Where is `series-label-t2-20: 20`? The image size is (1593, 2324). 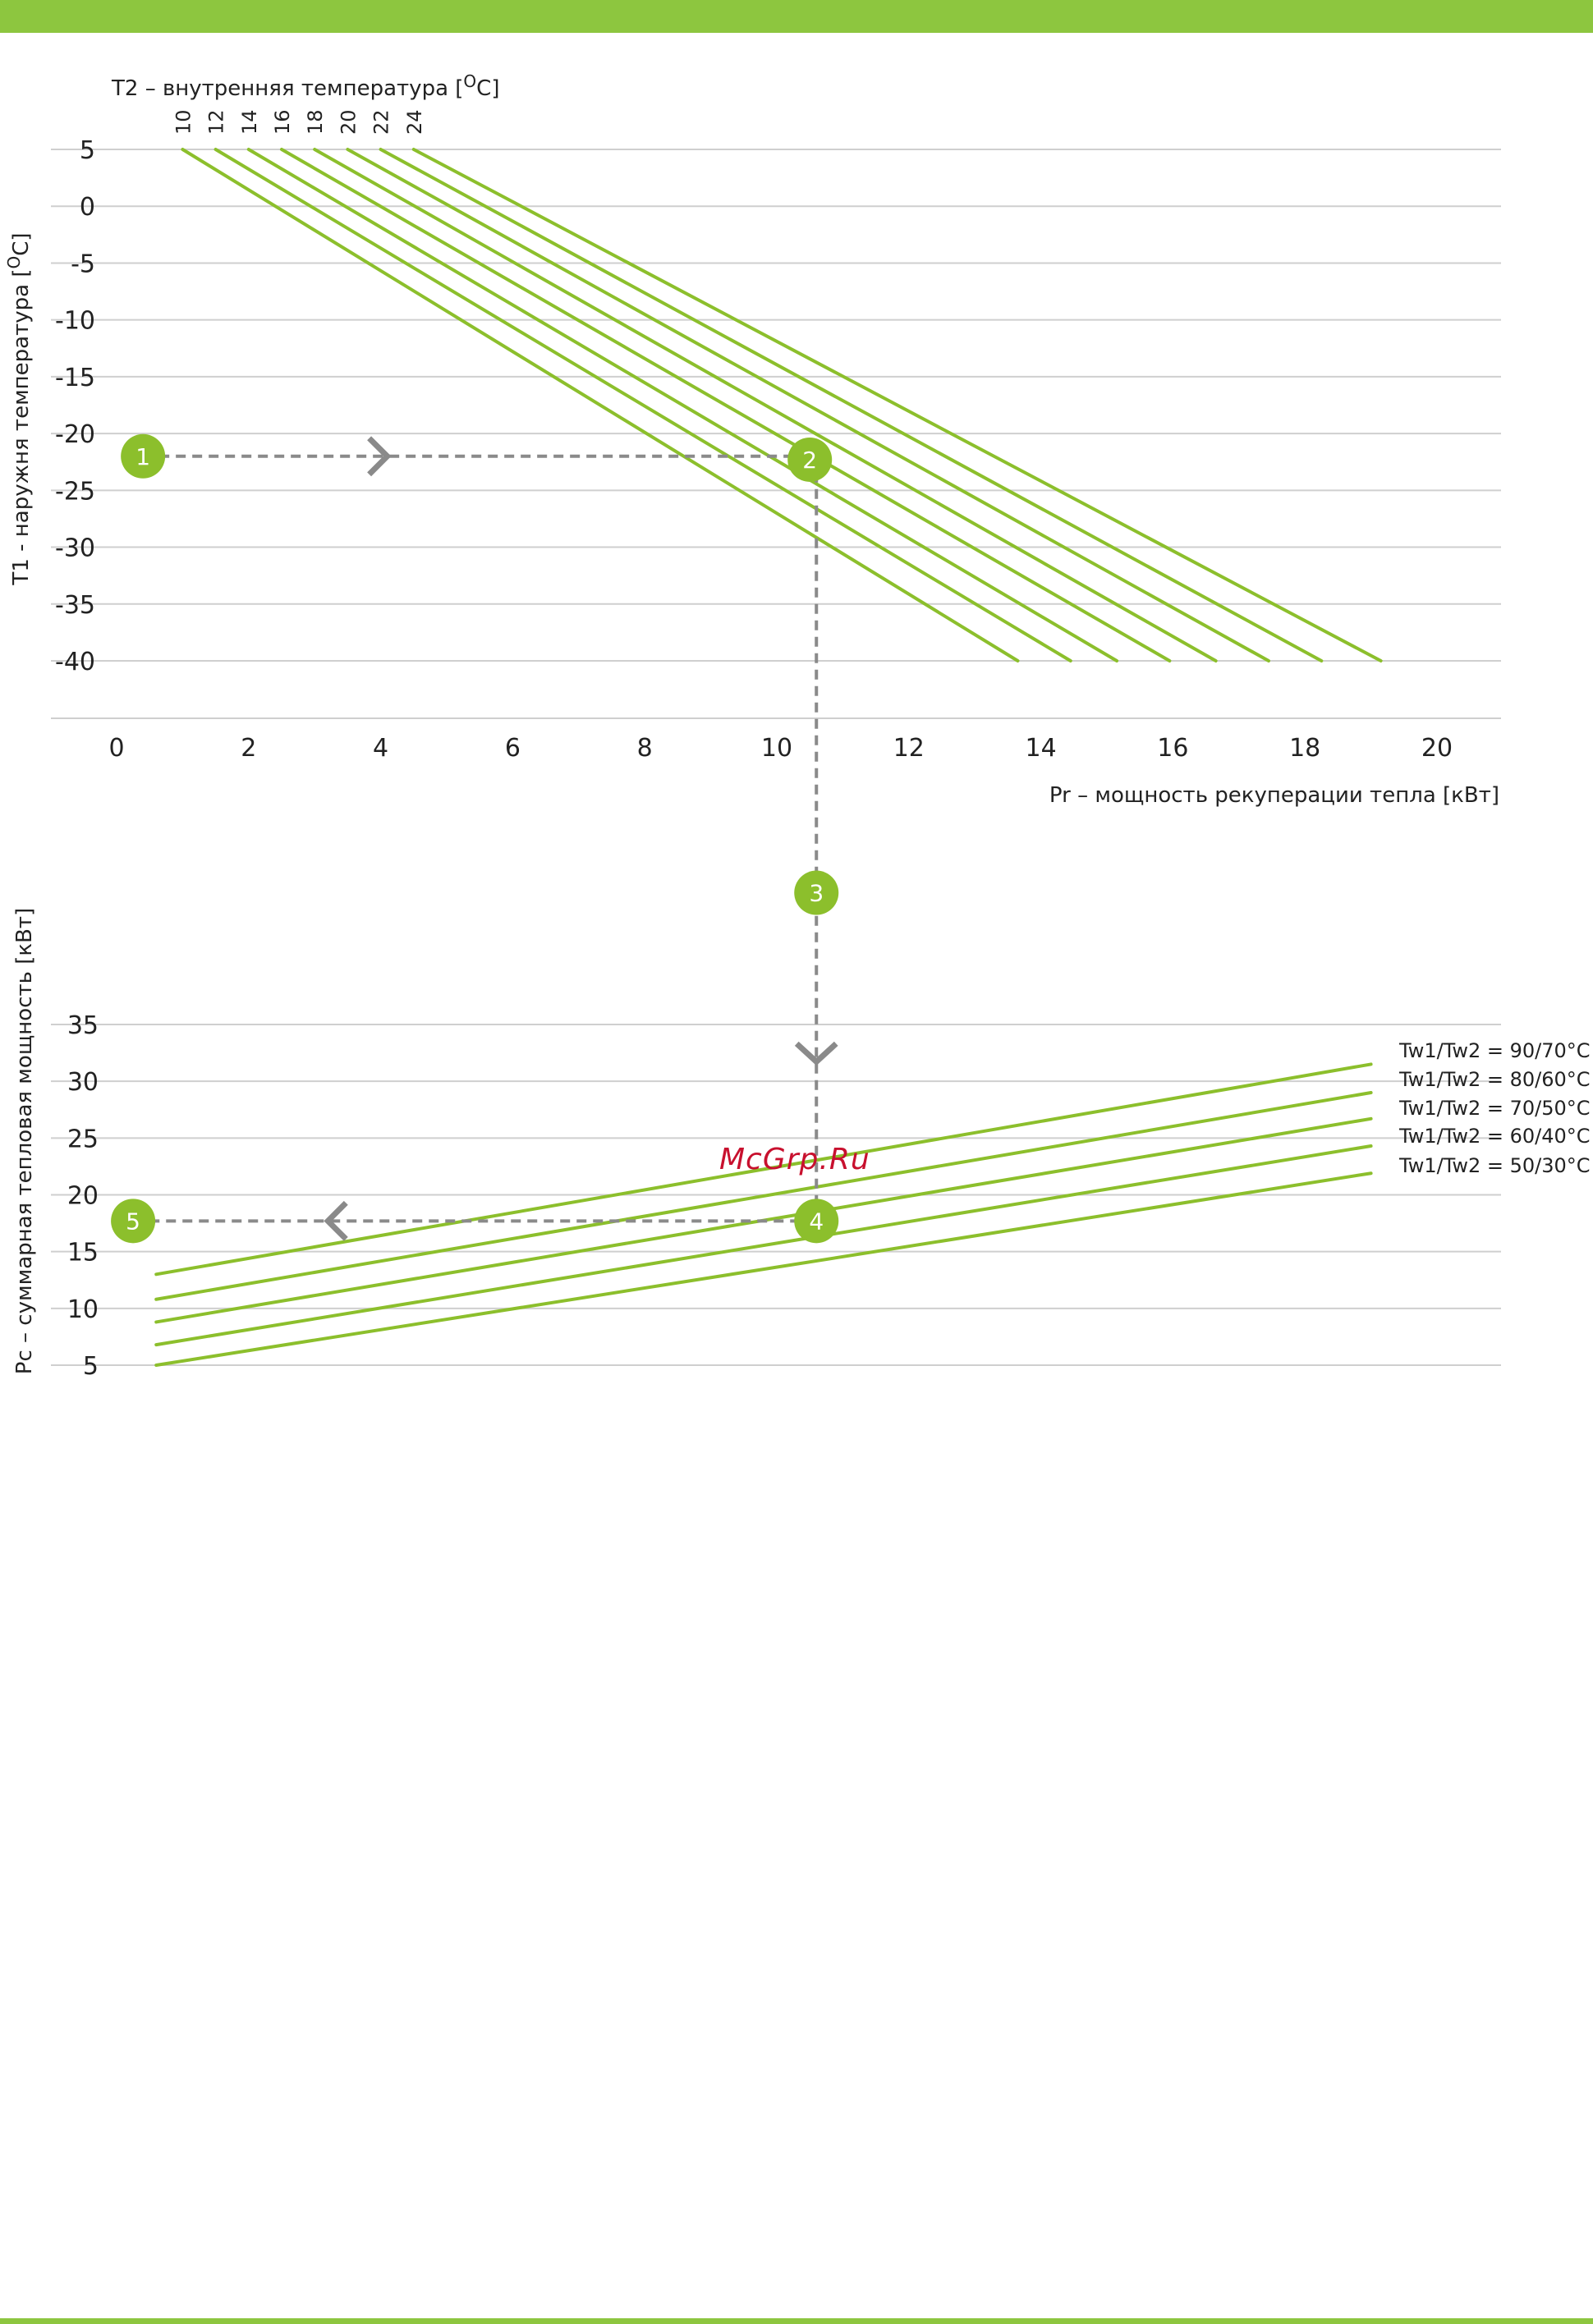
series-label-t2-20: 20 is located at coordinates (348, 122).